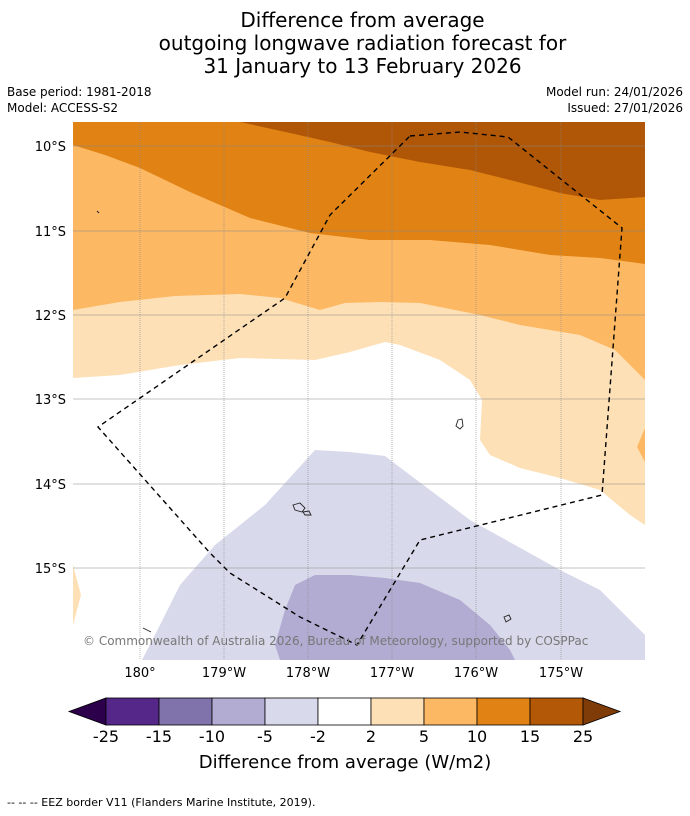  I want to click on colorbar-tick-label: -5, so click(265, 736).